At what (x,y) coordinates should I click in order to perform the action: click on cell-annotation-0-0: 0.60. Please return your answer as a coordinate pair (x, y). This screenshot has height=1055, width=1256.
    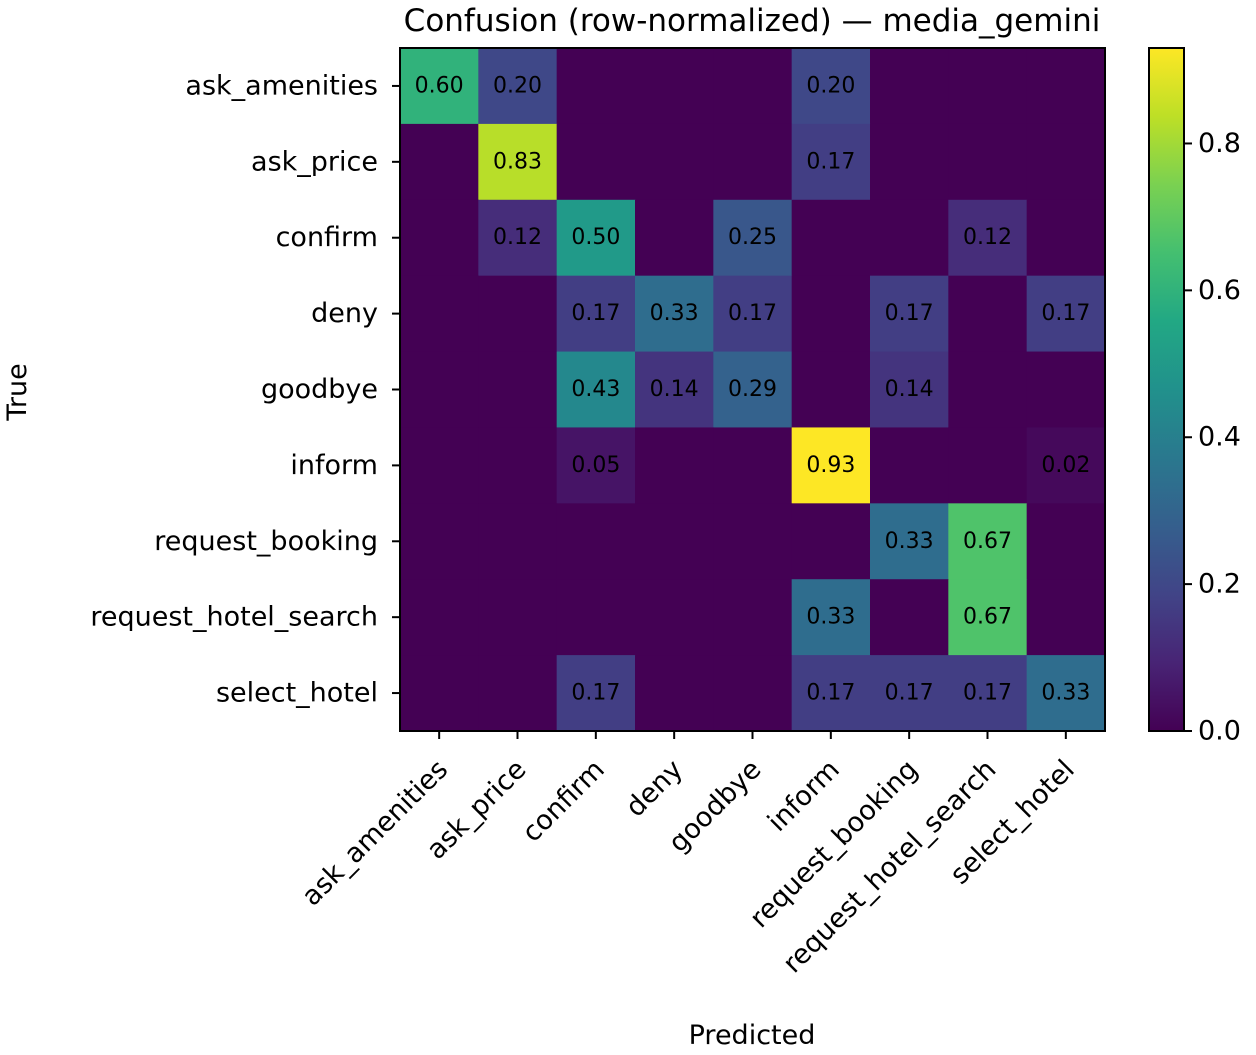
    Looking at the image, I should click on (439, 85).